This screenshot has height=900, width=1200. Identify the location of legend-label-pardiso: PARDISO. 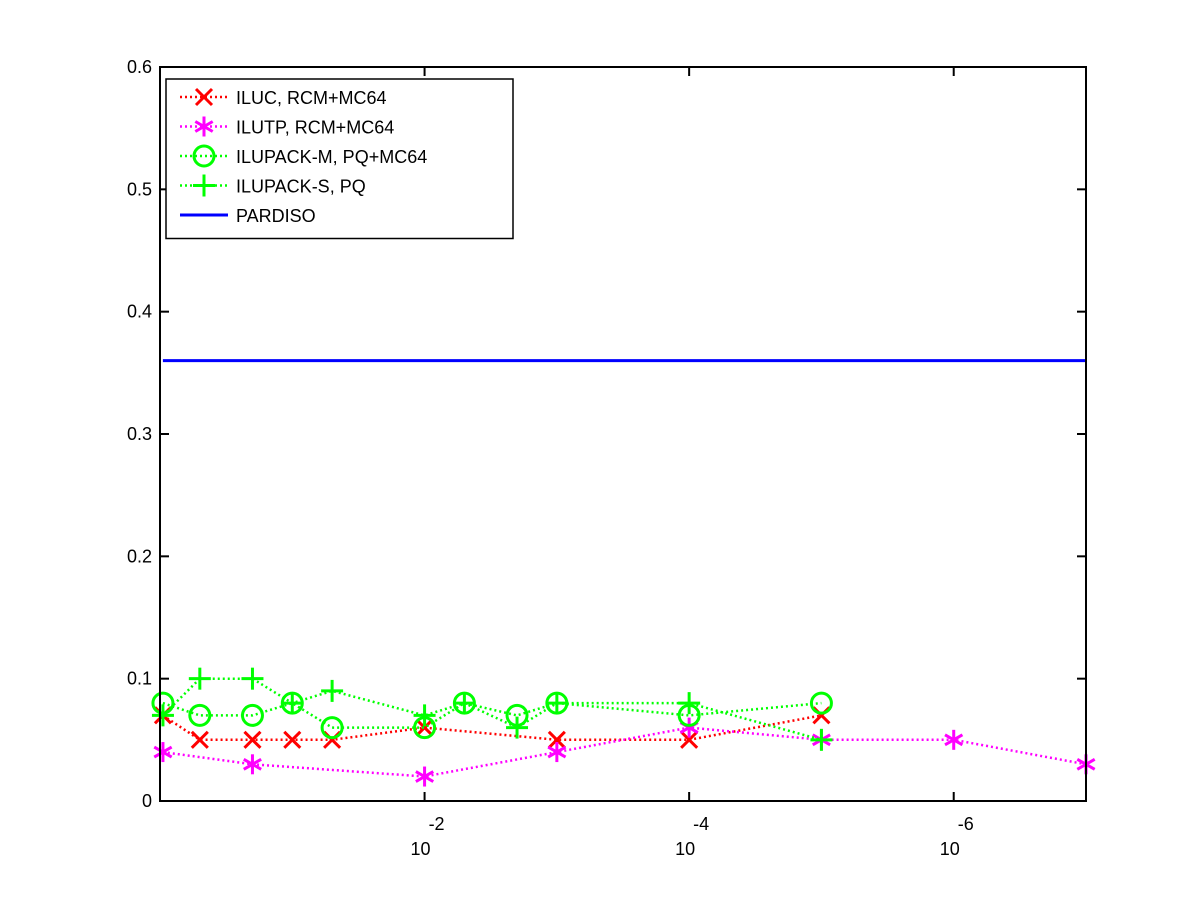
(276, 216).